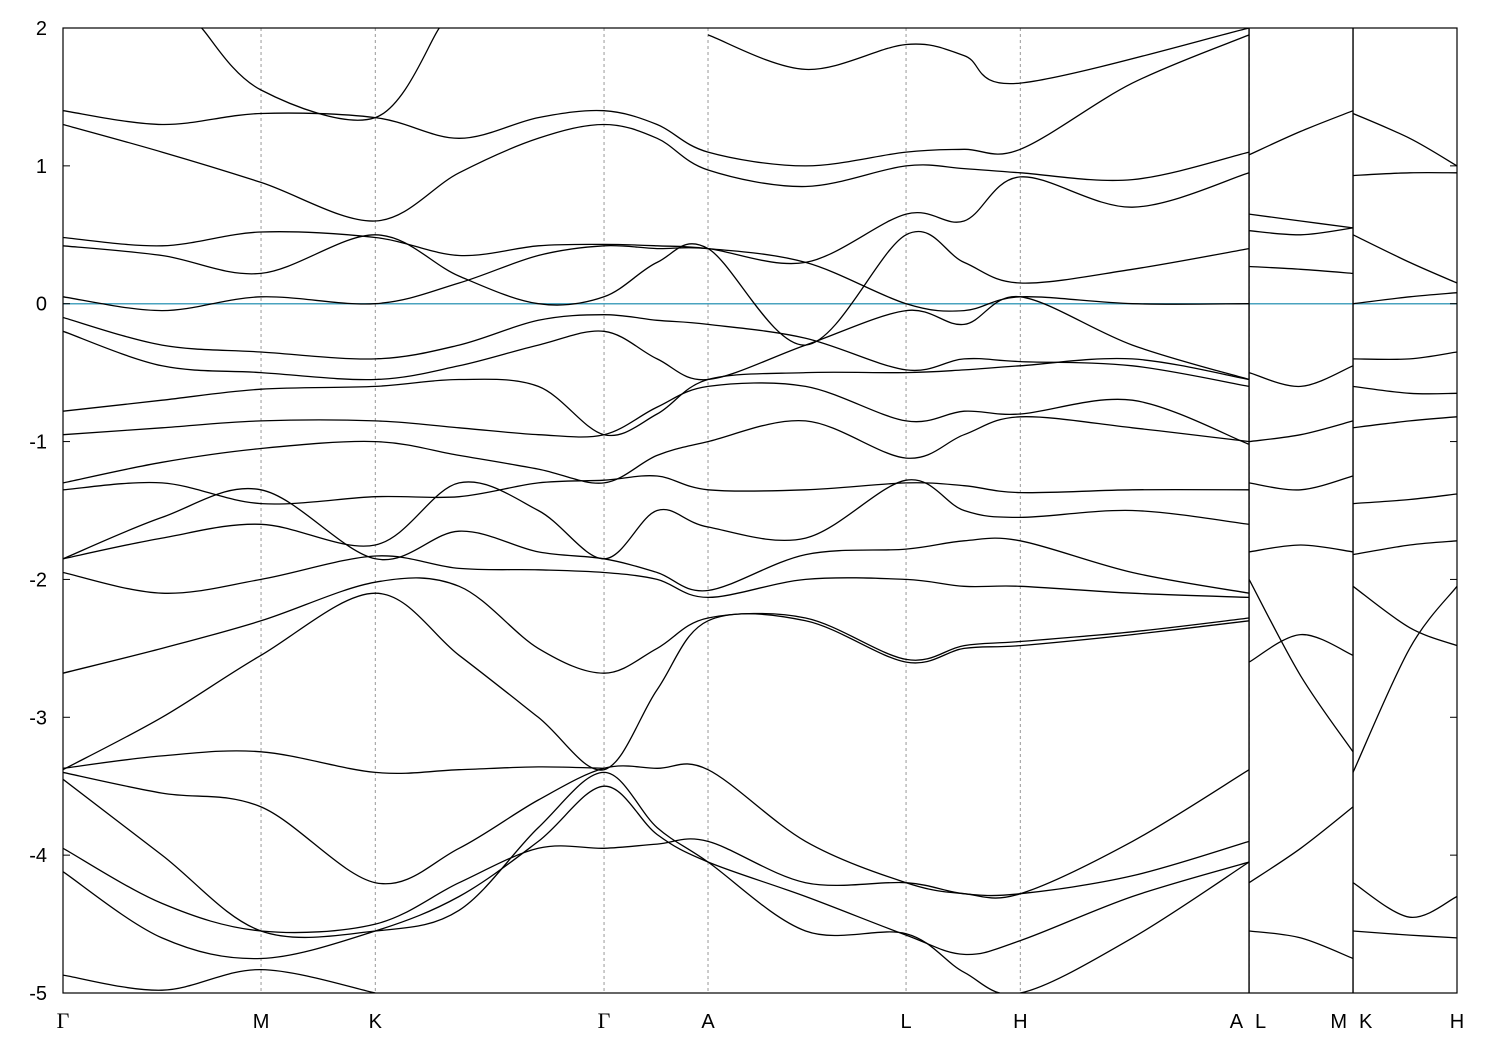  I want to click on segment-breaks, so click(1301, 510).